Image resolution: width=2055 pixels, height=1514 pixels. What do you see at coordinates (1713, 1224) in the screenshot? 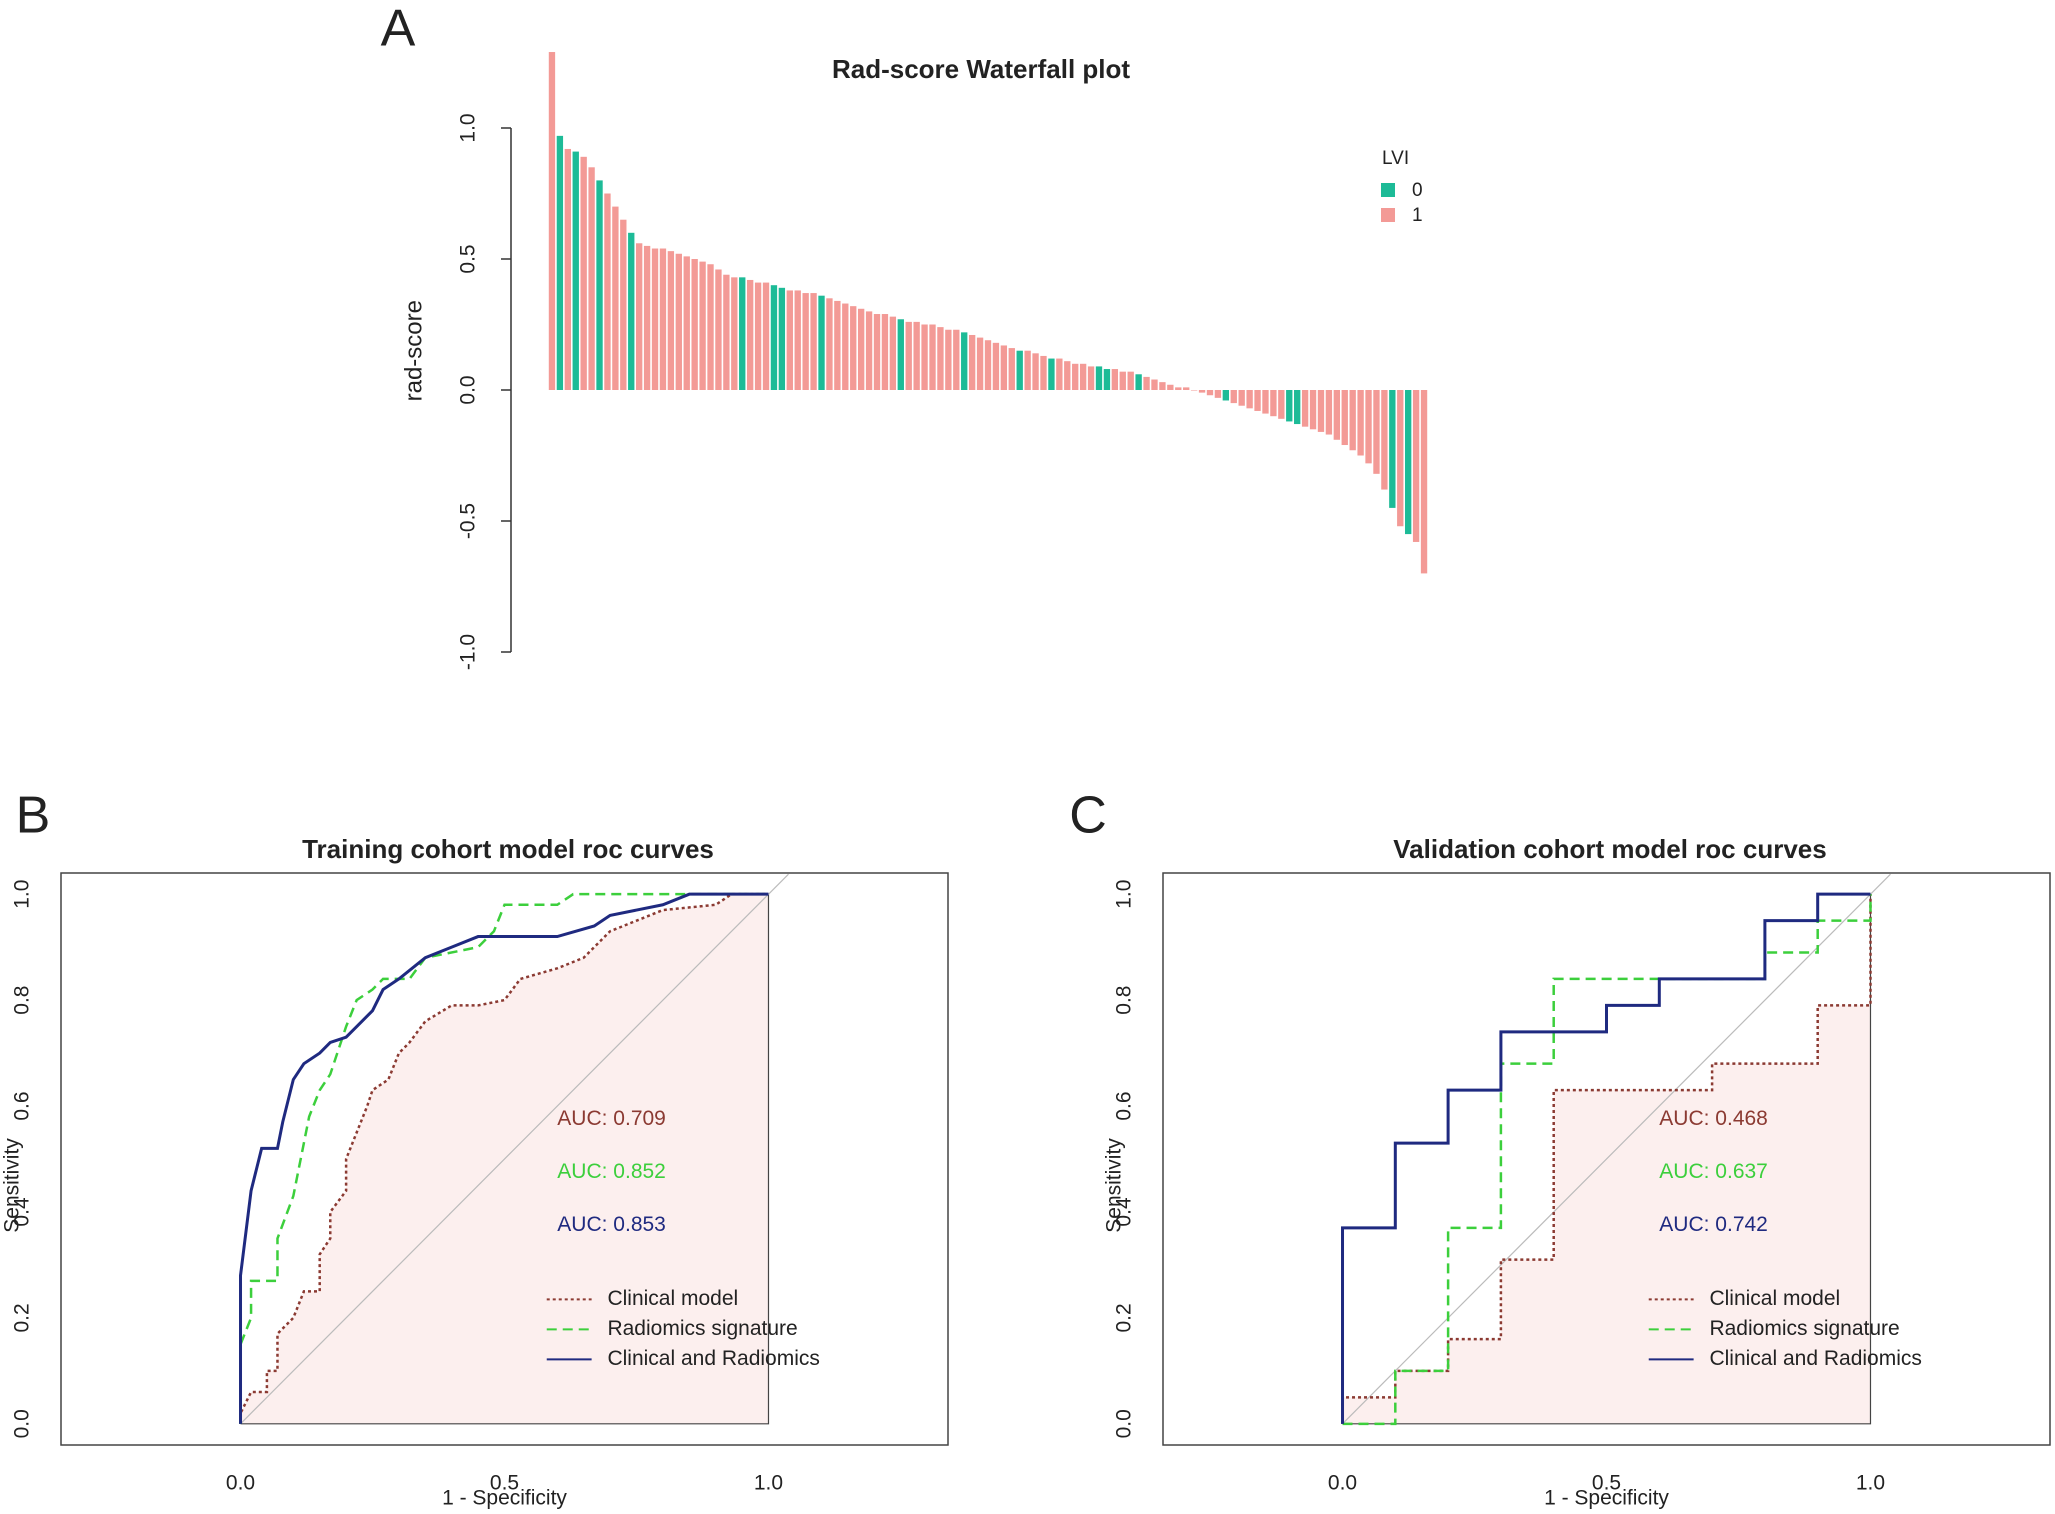
I see `auc-annotation: AUC: 0.742` at bounding box center [1713, 1224].